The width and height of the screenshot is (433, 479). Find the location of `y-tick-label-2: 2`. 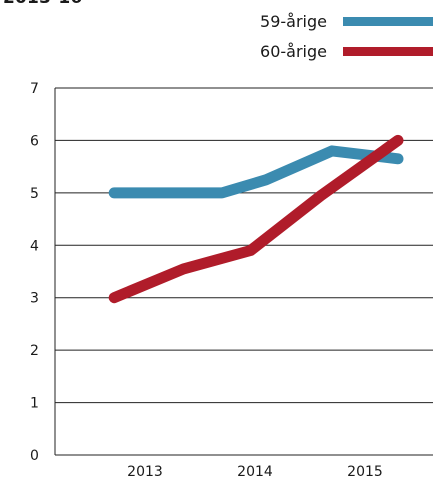

y-tick-label-2: 2 is located at coordinates (34, 351).